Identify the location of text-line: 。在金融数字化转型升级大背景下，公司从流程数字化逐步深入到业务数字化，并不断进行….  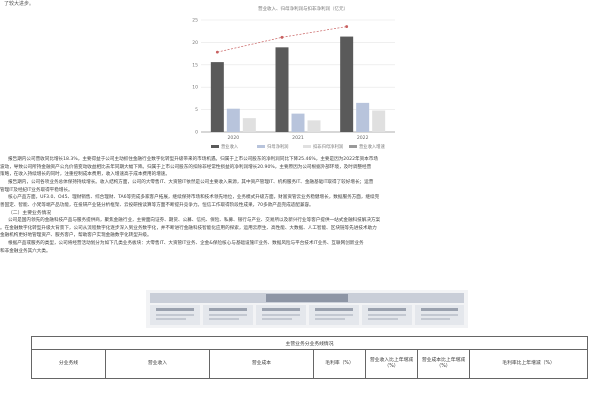
(188, 228).